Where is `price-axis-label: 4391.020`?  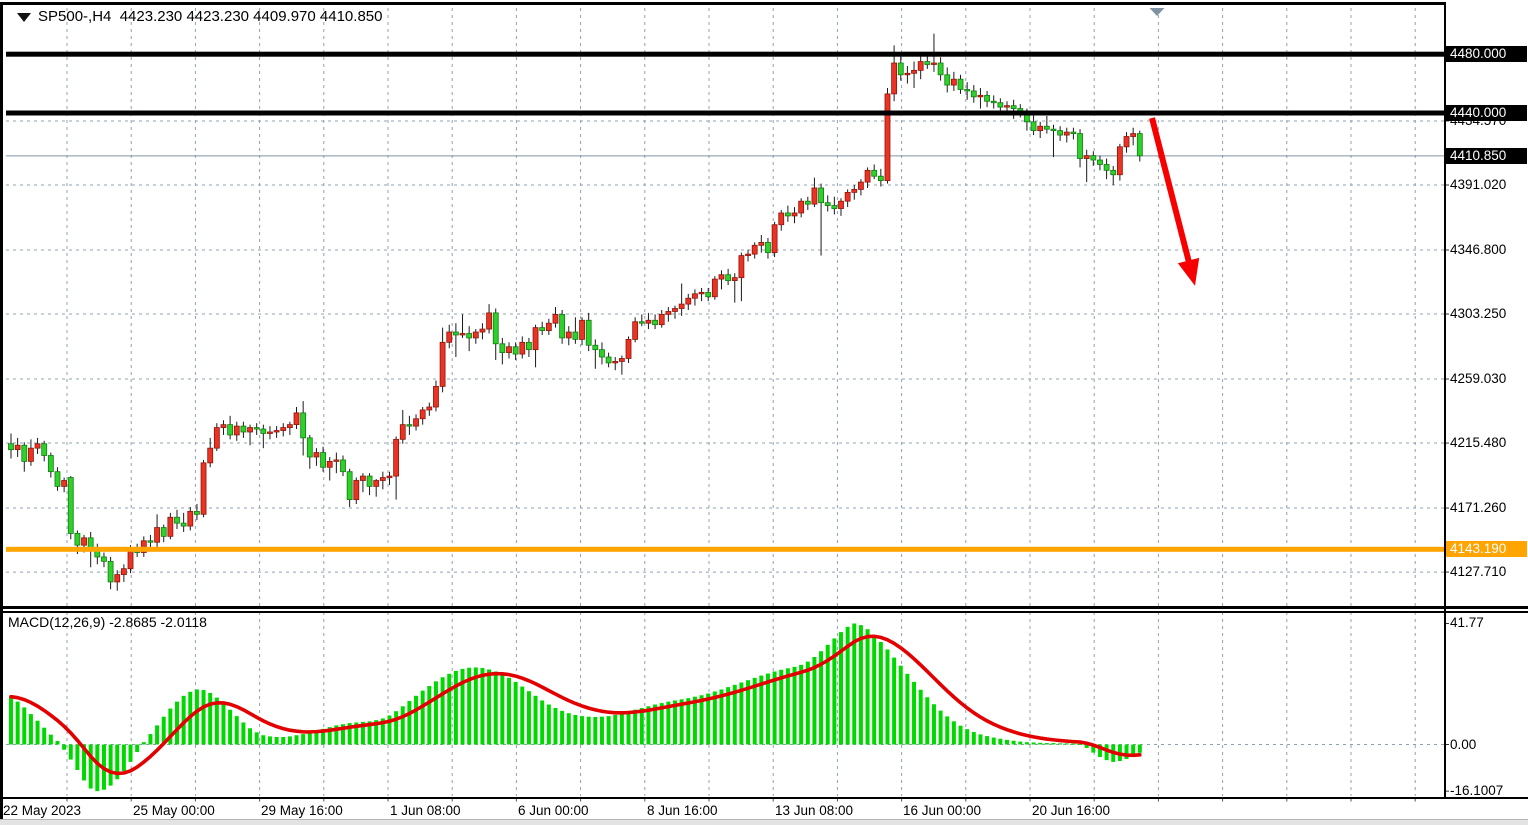 price-axis-label: 4391.020 is located at coordinates (1478, 184).